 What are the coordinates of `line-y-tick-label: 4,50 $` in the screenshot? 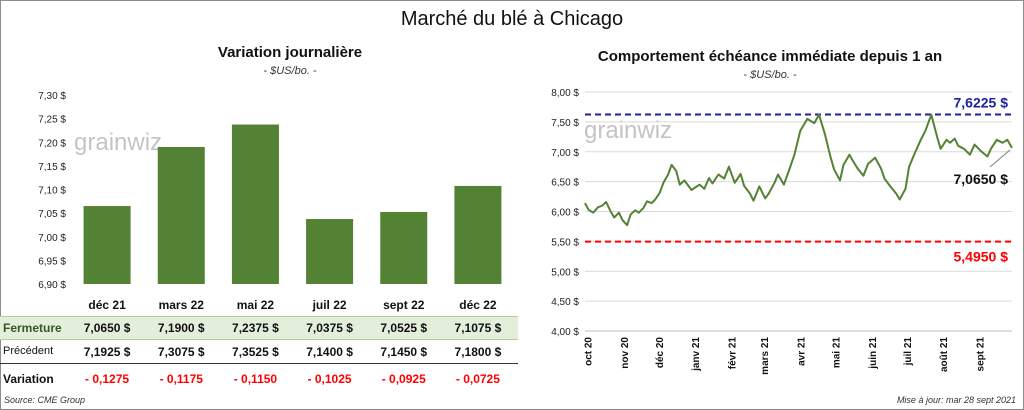 It's located at (565, 302).